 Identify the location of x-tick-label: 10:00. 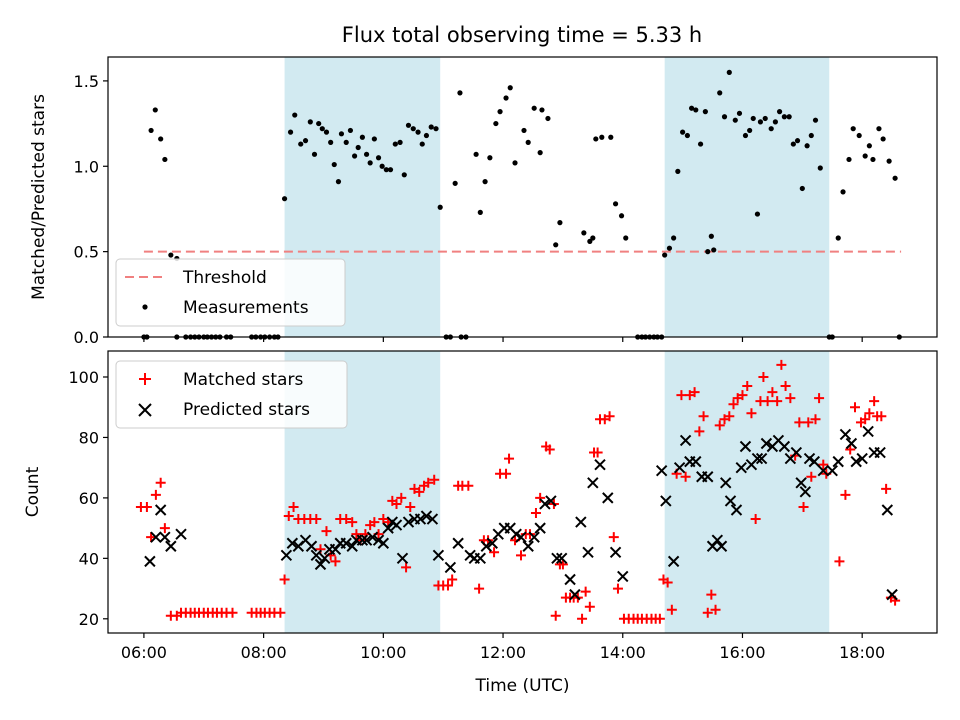
(383, 652).